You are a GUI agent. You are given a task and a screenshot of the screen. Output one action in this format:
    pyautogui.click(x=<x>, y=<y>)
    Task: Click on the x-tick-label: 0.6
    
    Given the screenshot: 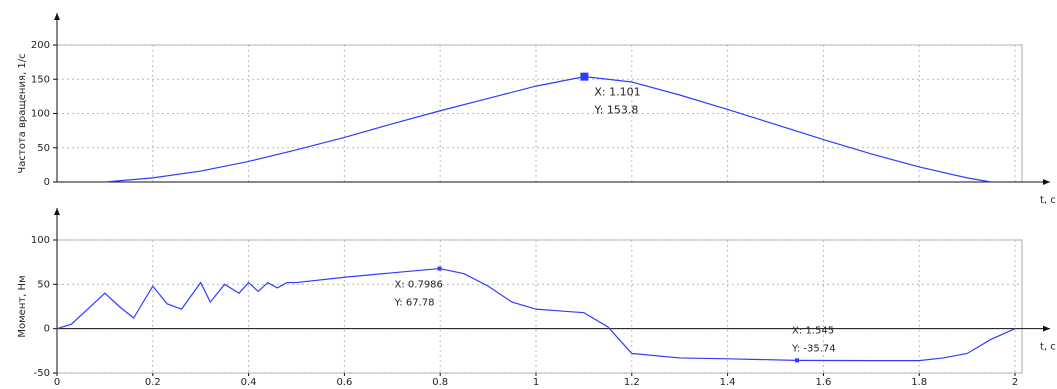 What is the action you would take?
    pyautogui.click(x=344, y=382)
    